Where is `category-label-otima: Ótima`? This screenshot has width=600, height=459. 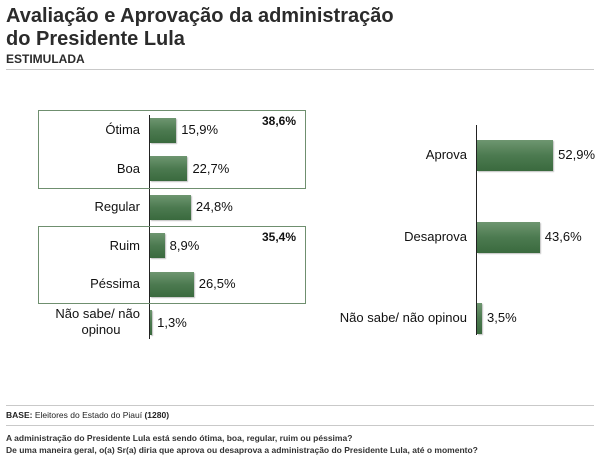
category-label-otima: Ótima is located at coordinates (122, 129).